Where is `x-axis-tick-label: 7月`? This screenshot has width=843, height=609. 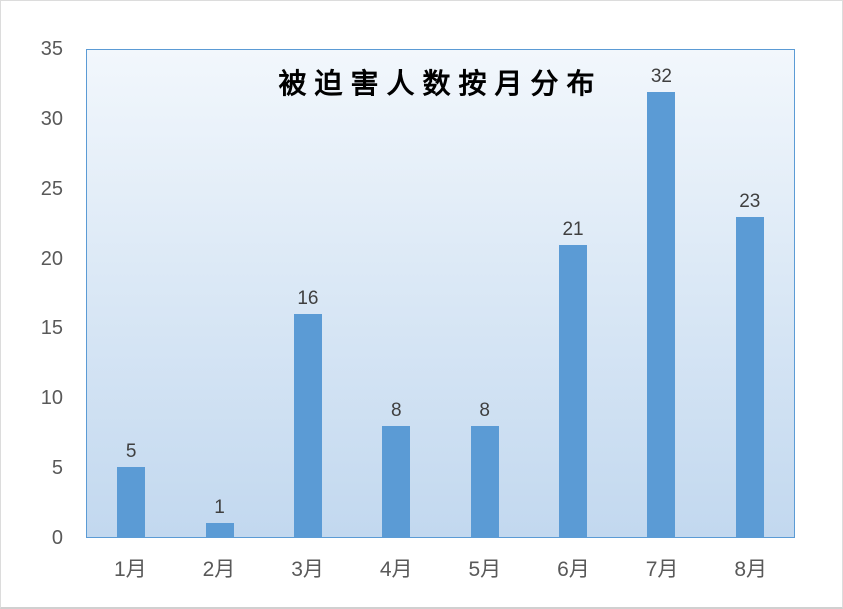
x-axis-tick-label: 7月 is located at coordinates (662, 569).